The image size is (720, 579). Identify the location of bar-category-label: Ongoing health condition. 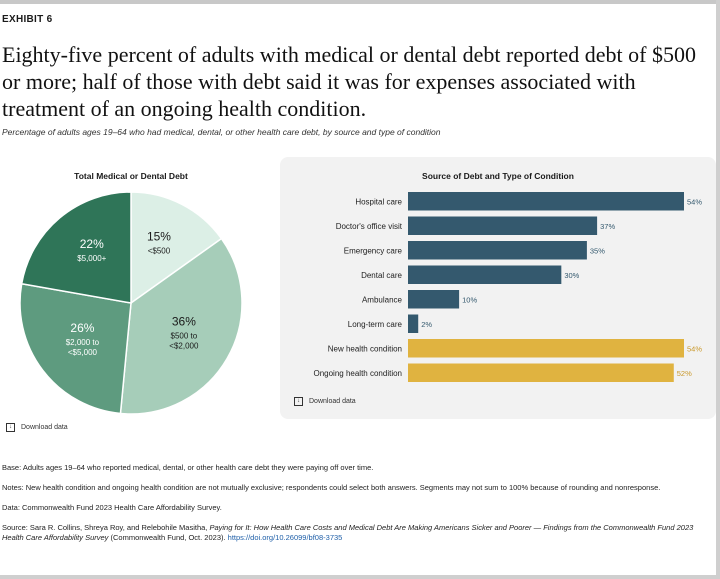
(357, 373).